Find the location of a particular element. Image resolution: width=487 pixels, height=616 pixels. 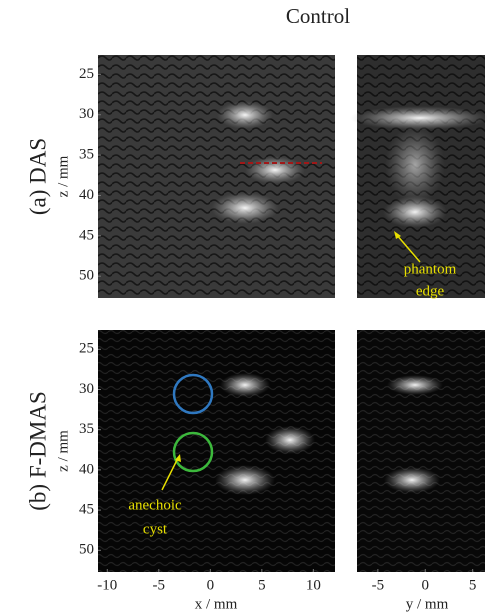

annotation: edge is located at coordinates (430, 291).